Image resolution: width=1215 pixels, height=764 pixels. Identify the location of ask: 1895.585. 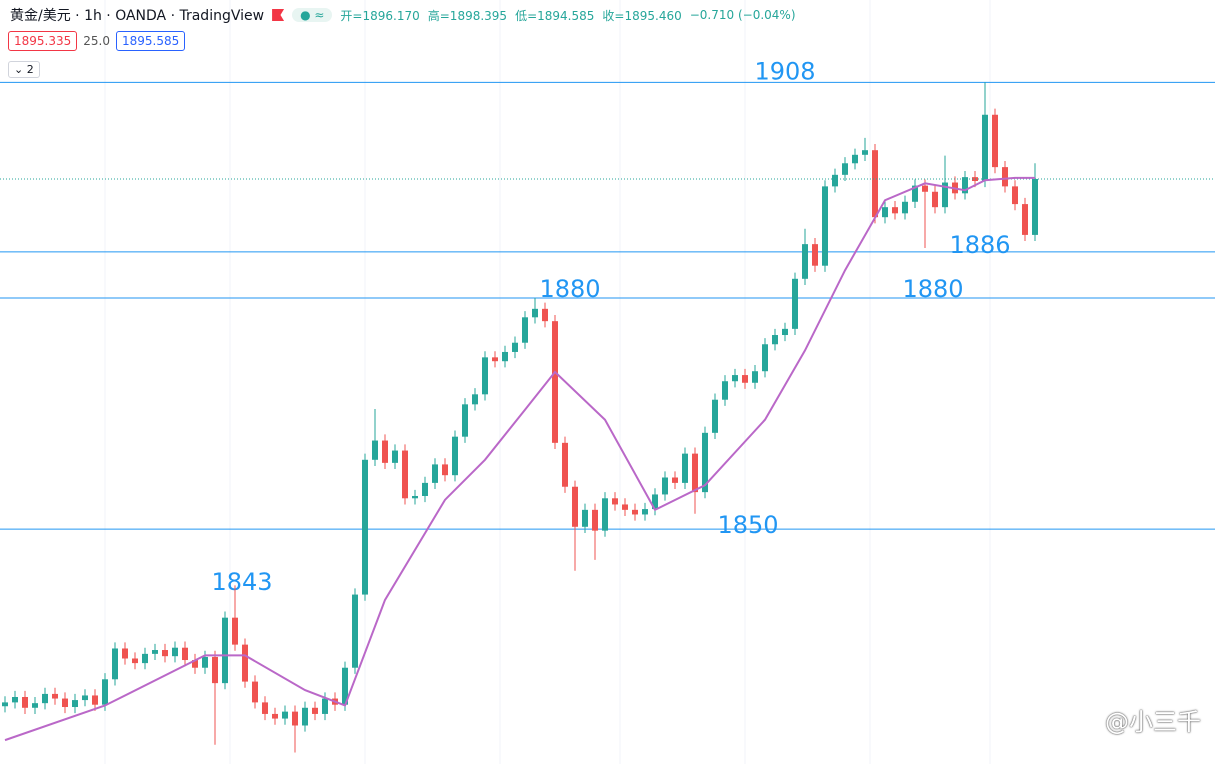
(150, 41).